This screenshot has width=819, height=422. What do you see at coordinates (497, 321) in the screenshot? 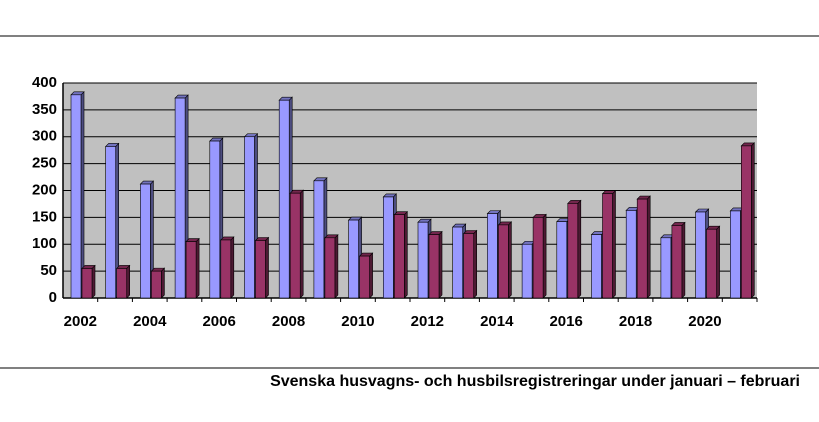
I see `x-tick-label: 2014` at bounding box center [497, 321].